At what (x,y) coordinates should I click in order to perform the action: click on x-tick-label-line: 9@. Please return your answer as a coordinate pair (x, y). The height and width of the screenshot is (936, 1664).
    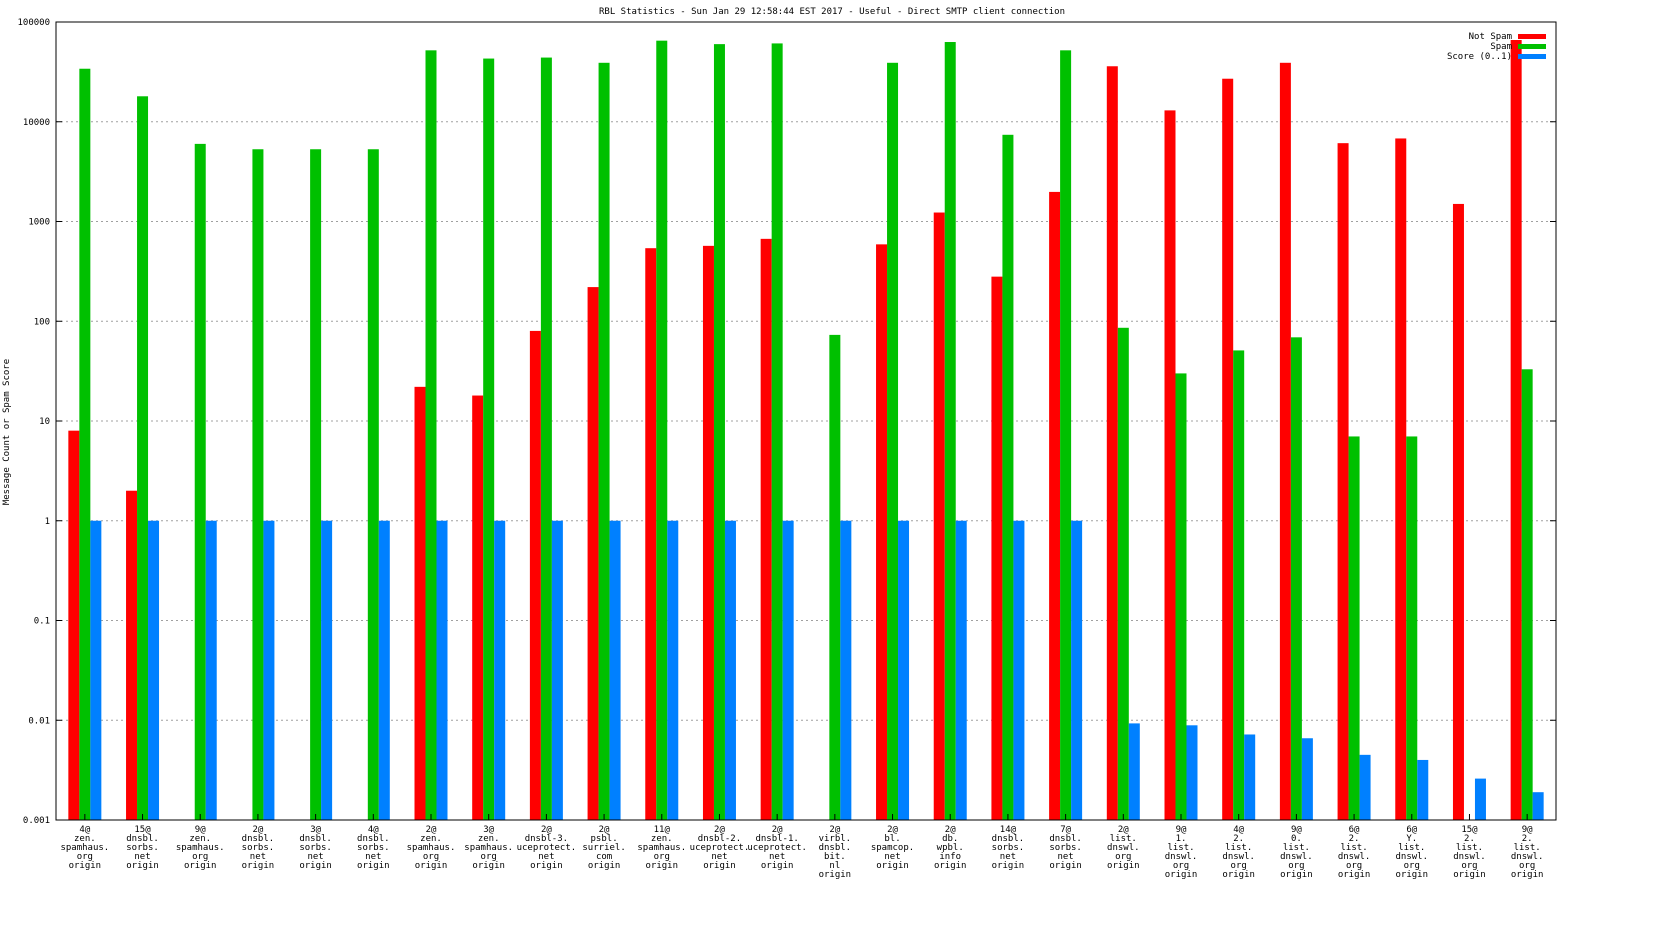
    Looking at the image, I should click on (1296, 830).